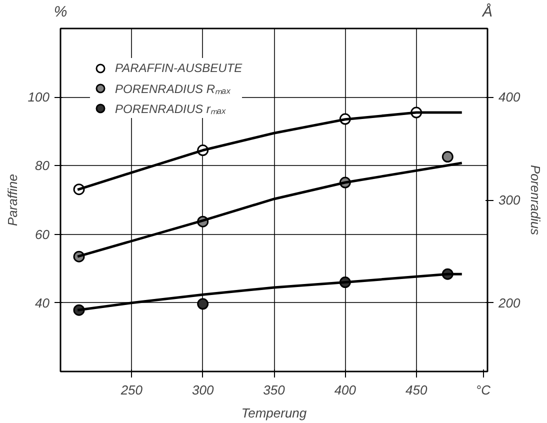 Image resolution: width=547 pixels, height=423 pixels. Describe the element at coordinates (178, 68) in the screenshot. I see `legend-label: PARAFFIN-AUSBEUTE` at that location.